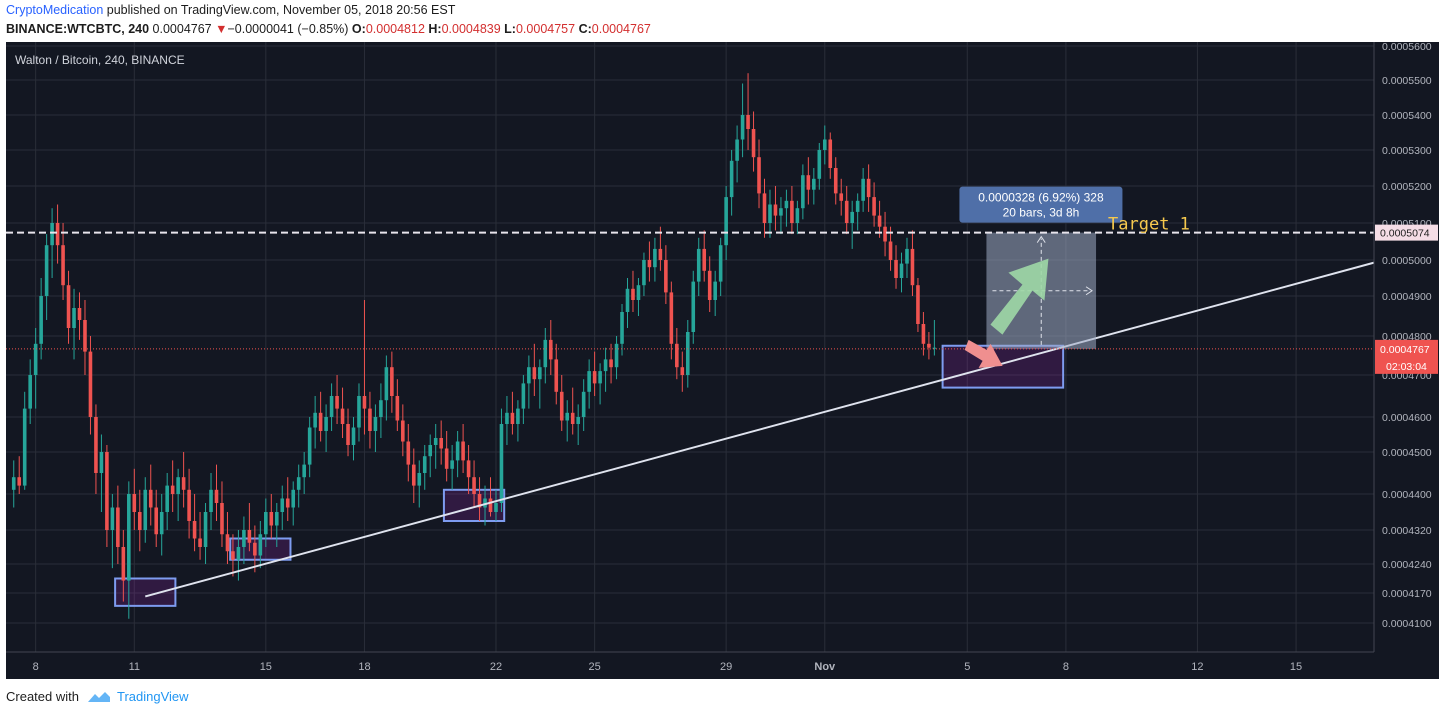 This screenshot has height=715, width=1444. What do you see at coordinates (1407, 418) in the screenshot?
I see `price-tick-label: 0.0004600` at bounding box center [1407, 418].